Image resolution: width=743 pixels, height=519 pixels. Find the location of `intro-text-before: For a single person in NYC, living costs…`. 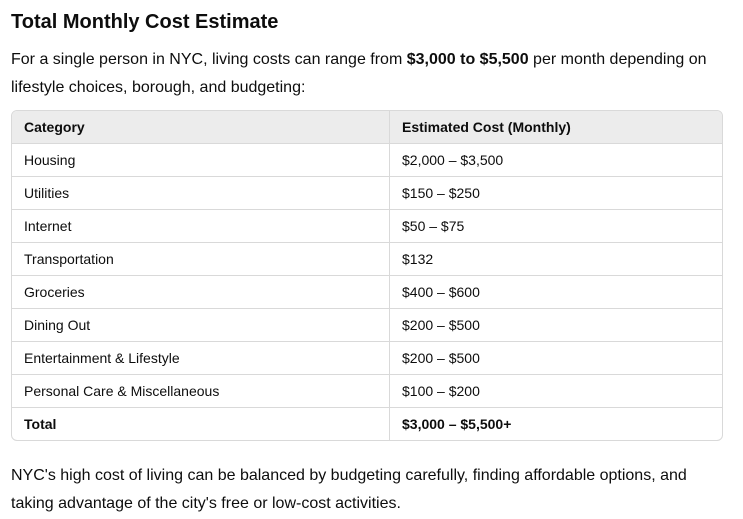

intro-text-before: For a single person in NYC, living costs… is located at coordinates (209, 59).